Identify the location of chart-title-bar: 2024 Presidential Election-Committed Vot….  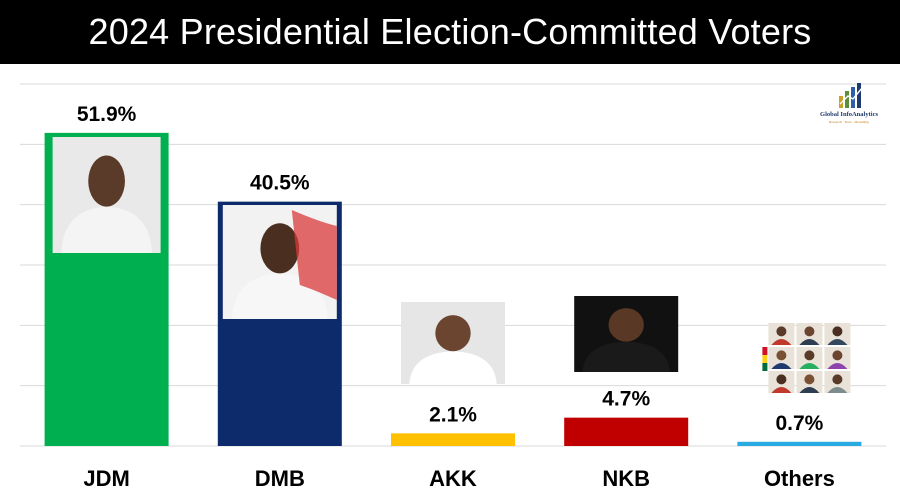
(450, 32).